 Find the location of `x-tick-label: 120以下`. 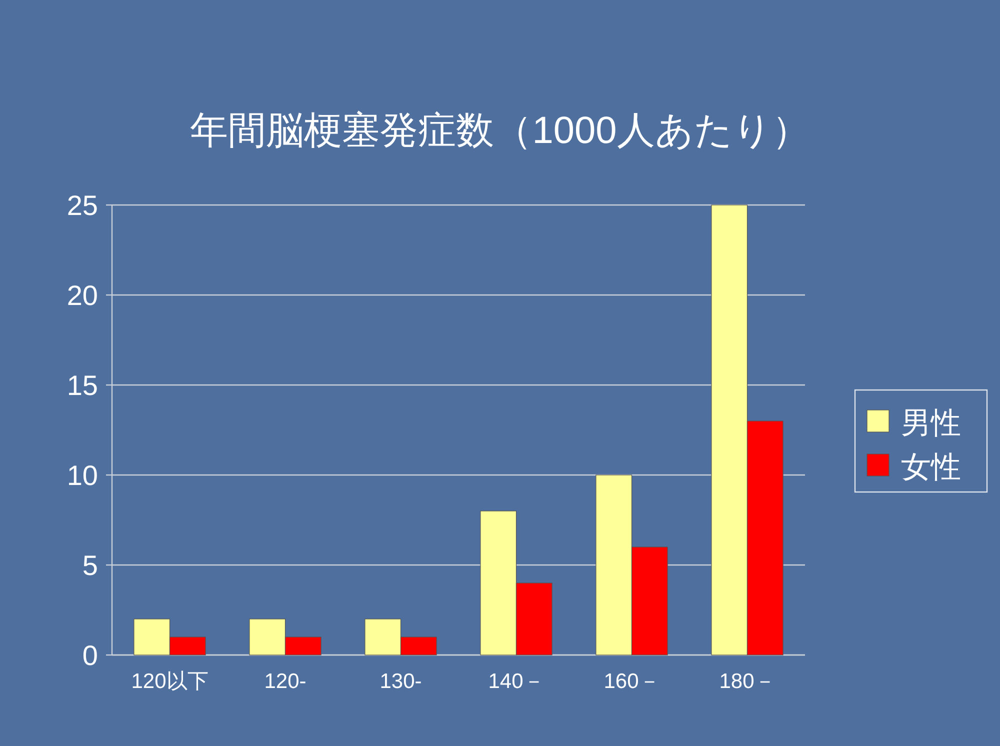

x-tick-label: 120以下 is located at coordinates (169, 681).